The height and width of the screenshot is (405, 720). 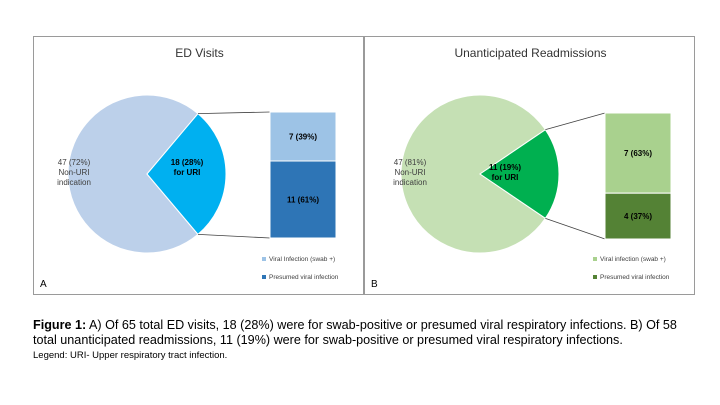 What do you see at coordinates (60, 325) in the screenshot?
I see `caption-label: Figure 1:` at bounding box center [60, 325].